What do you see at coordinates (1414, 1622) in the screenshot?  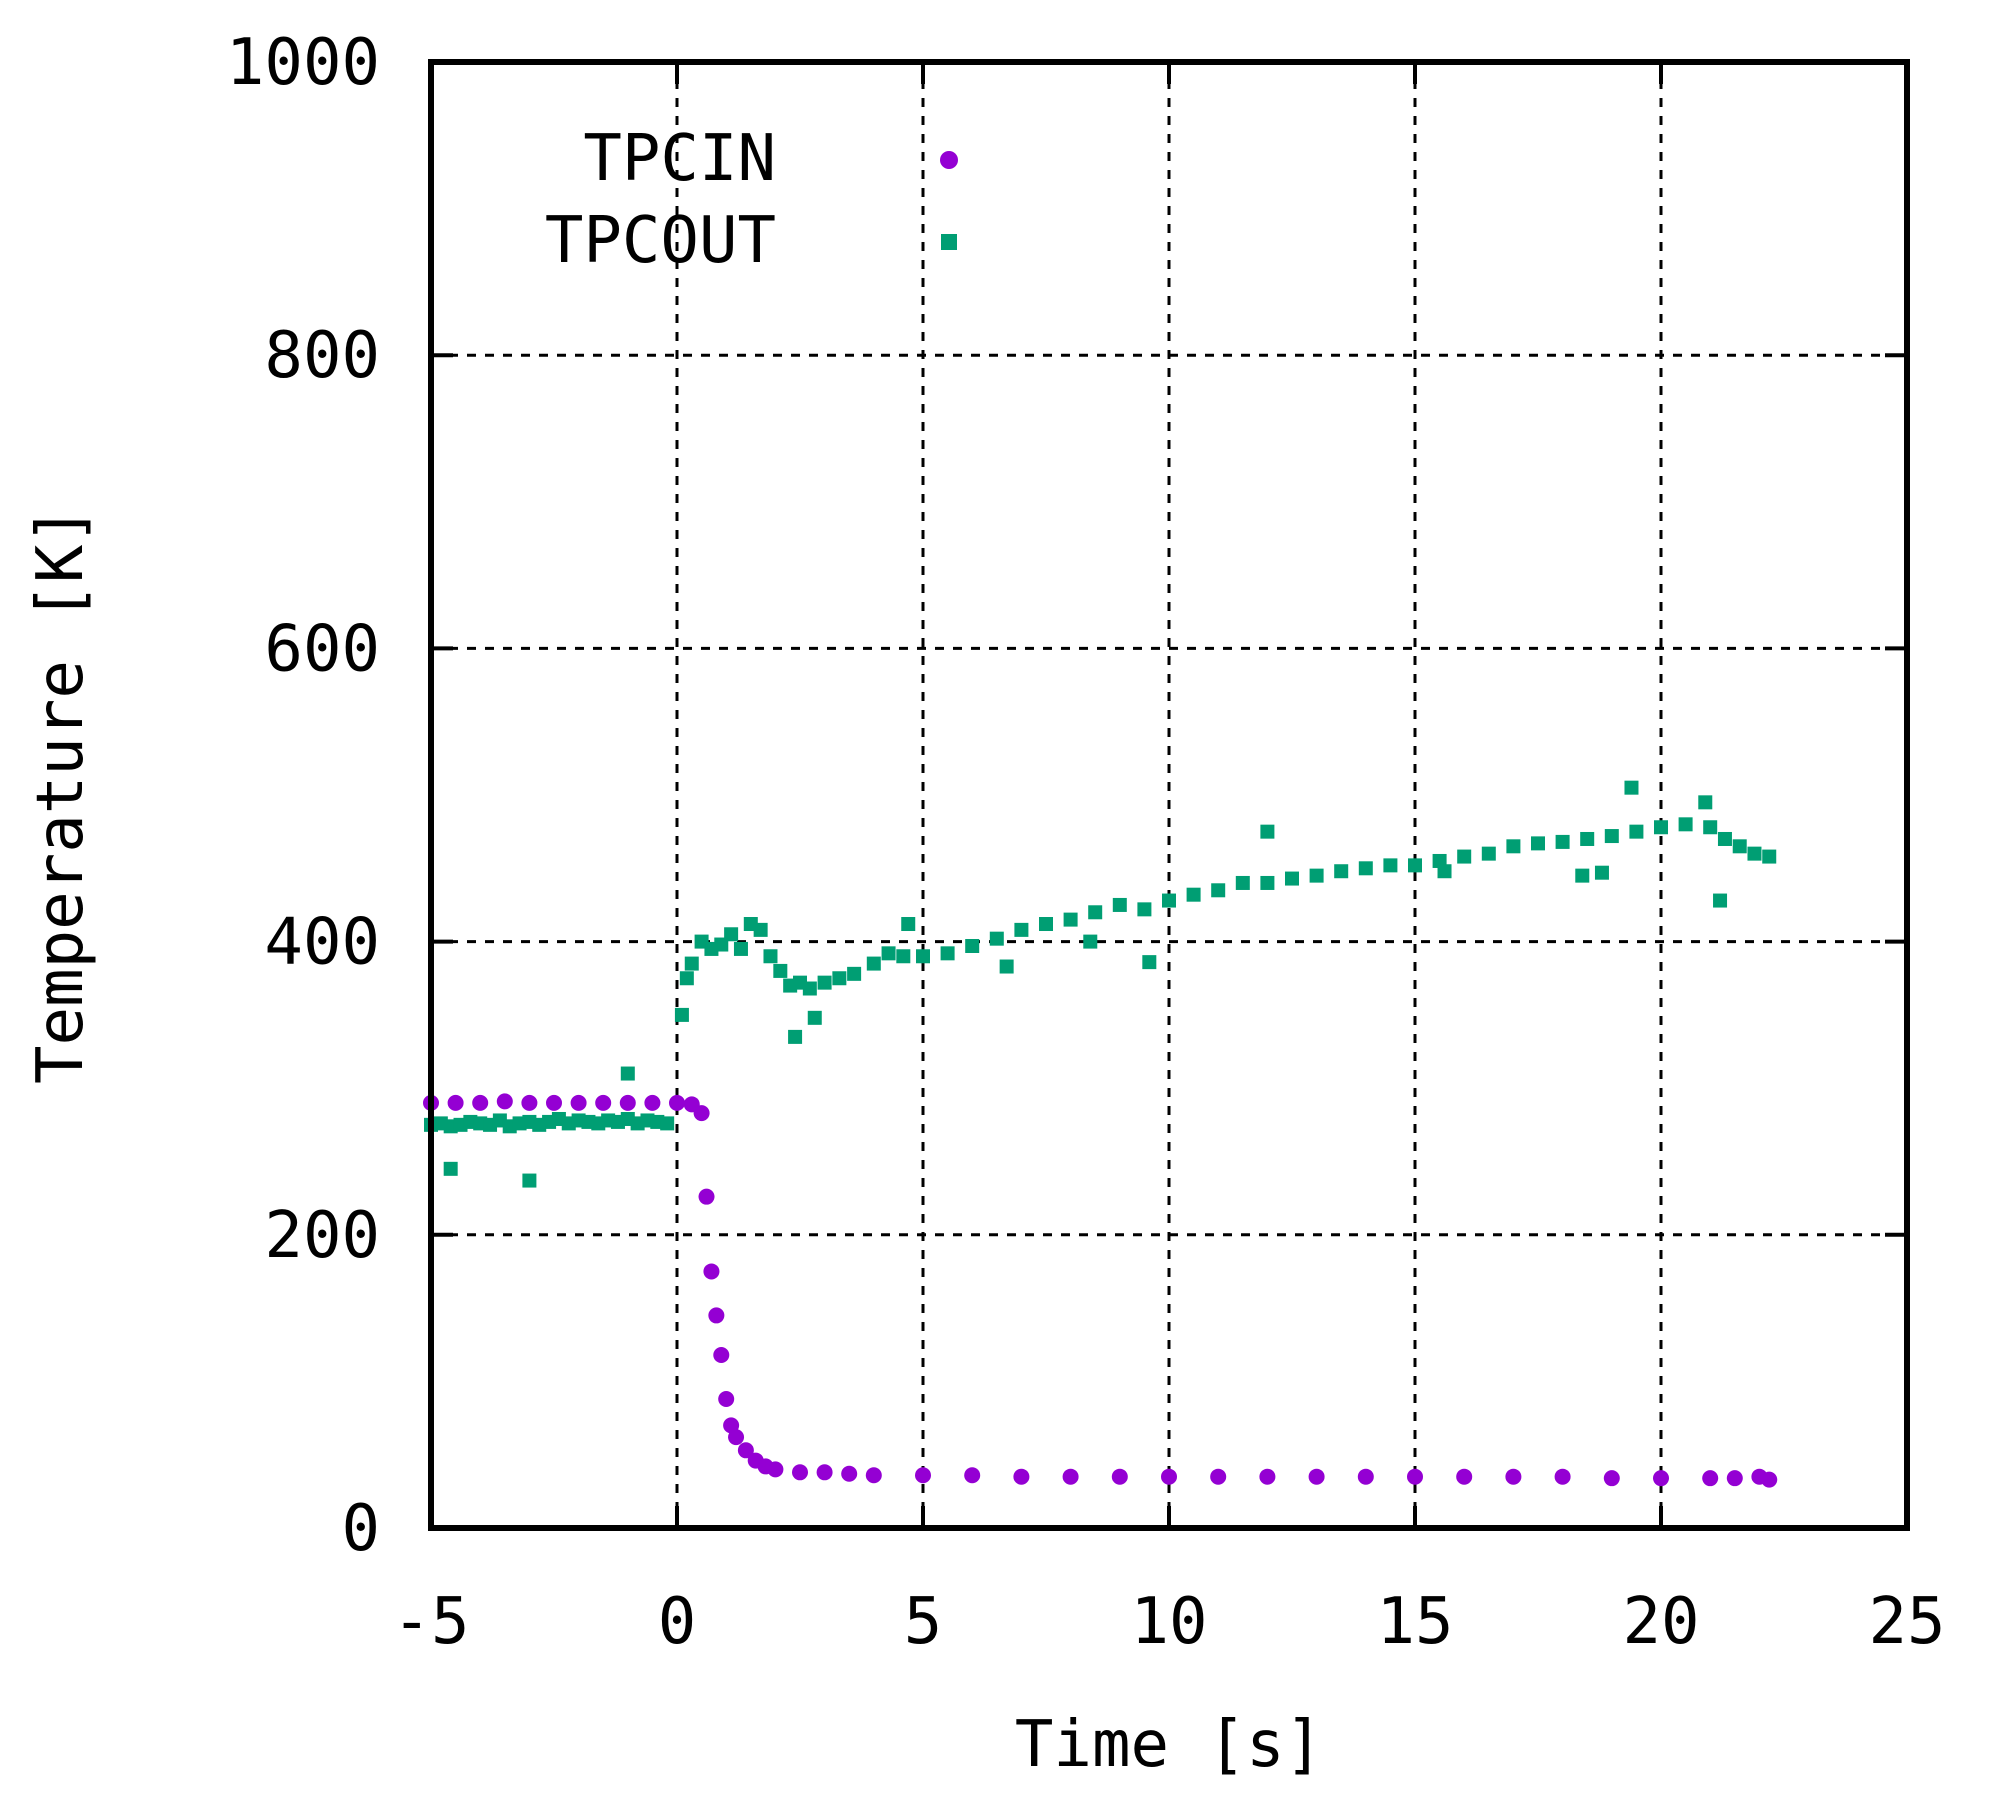 I see `x-tick-label: 15` at bounding box center [1414, 1622].